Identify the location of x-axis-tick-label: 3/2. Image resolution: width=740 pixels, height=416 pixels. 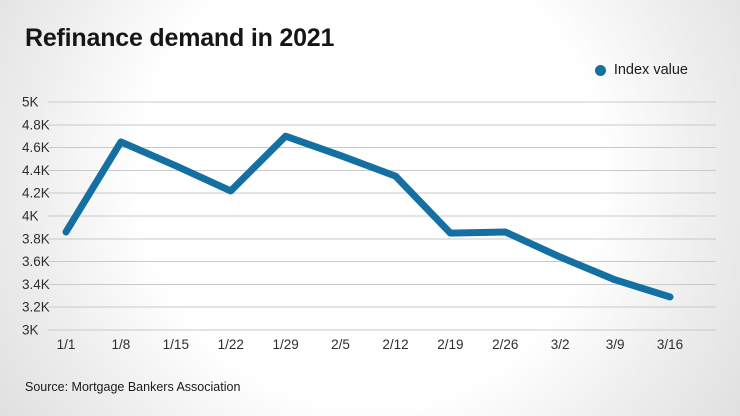
(560, 344).